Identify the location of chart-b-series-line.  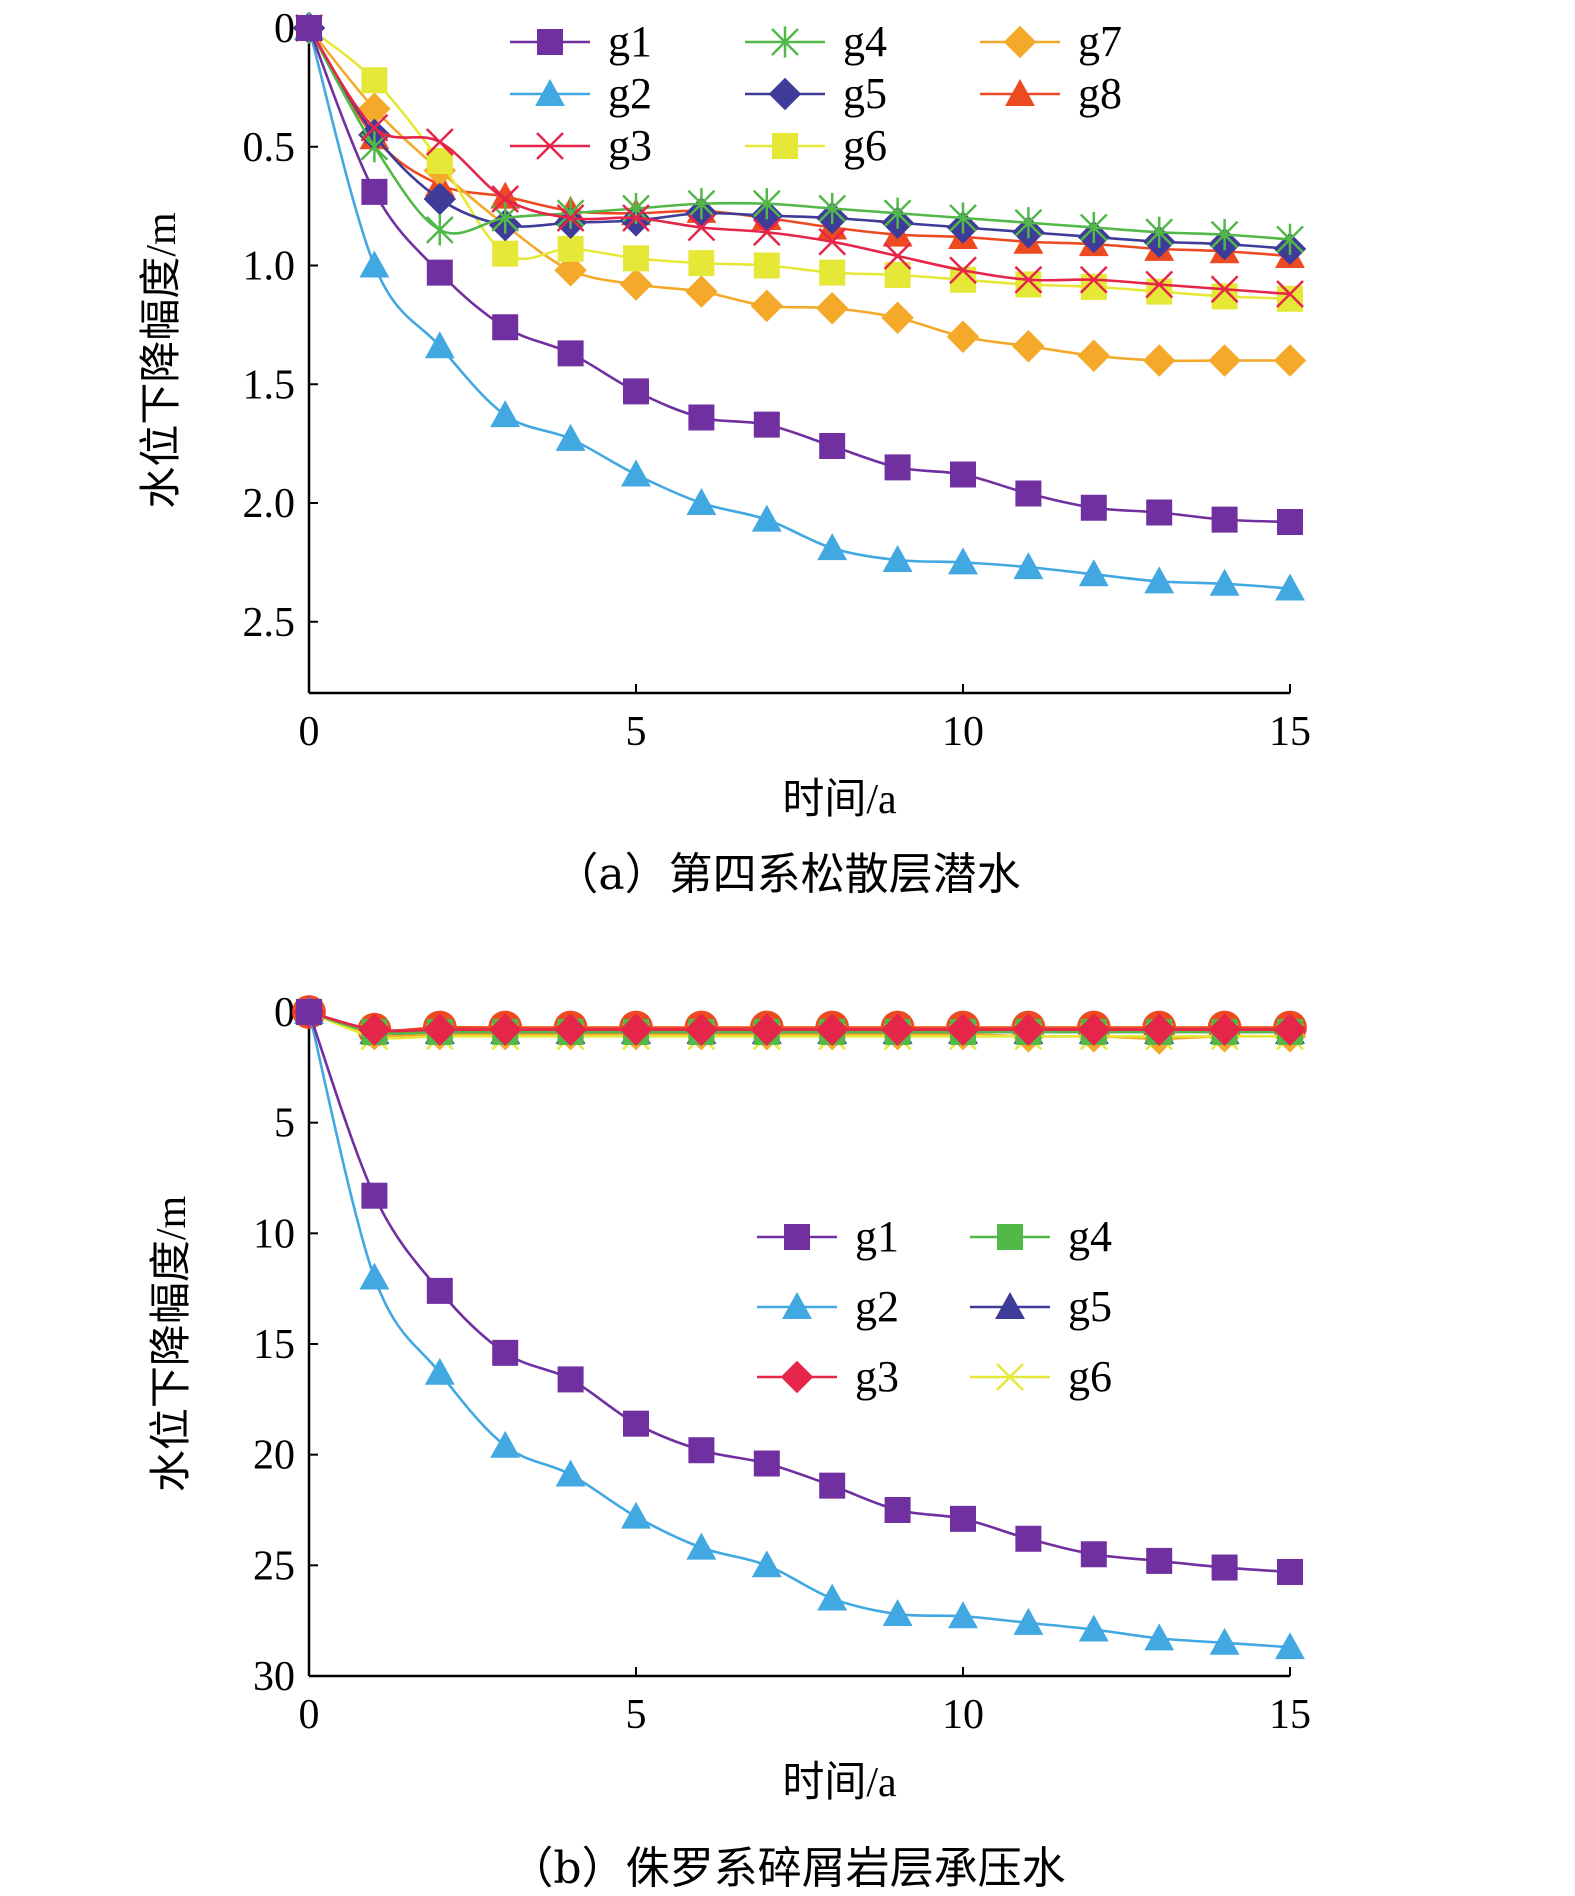
(799, 1025).